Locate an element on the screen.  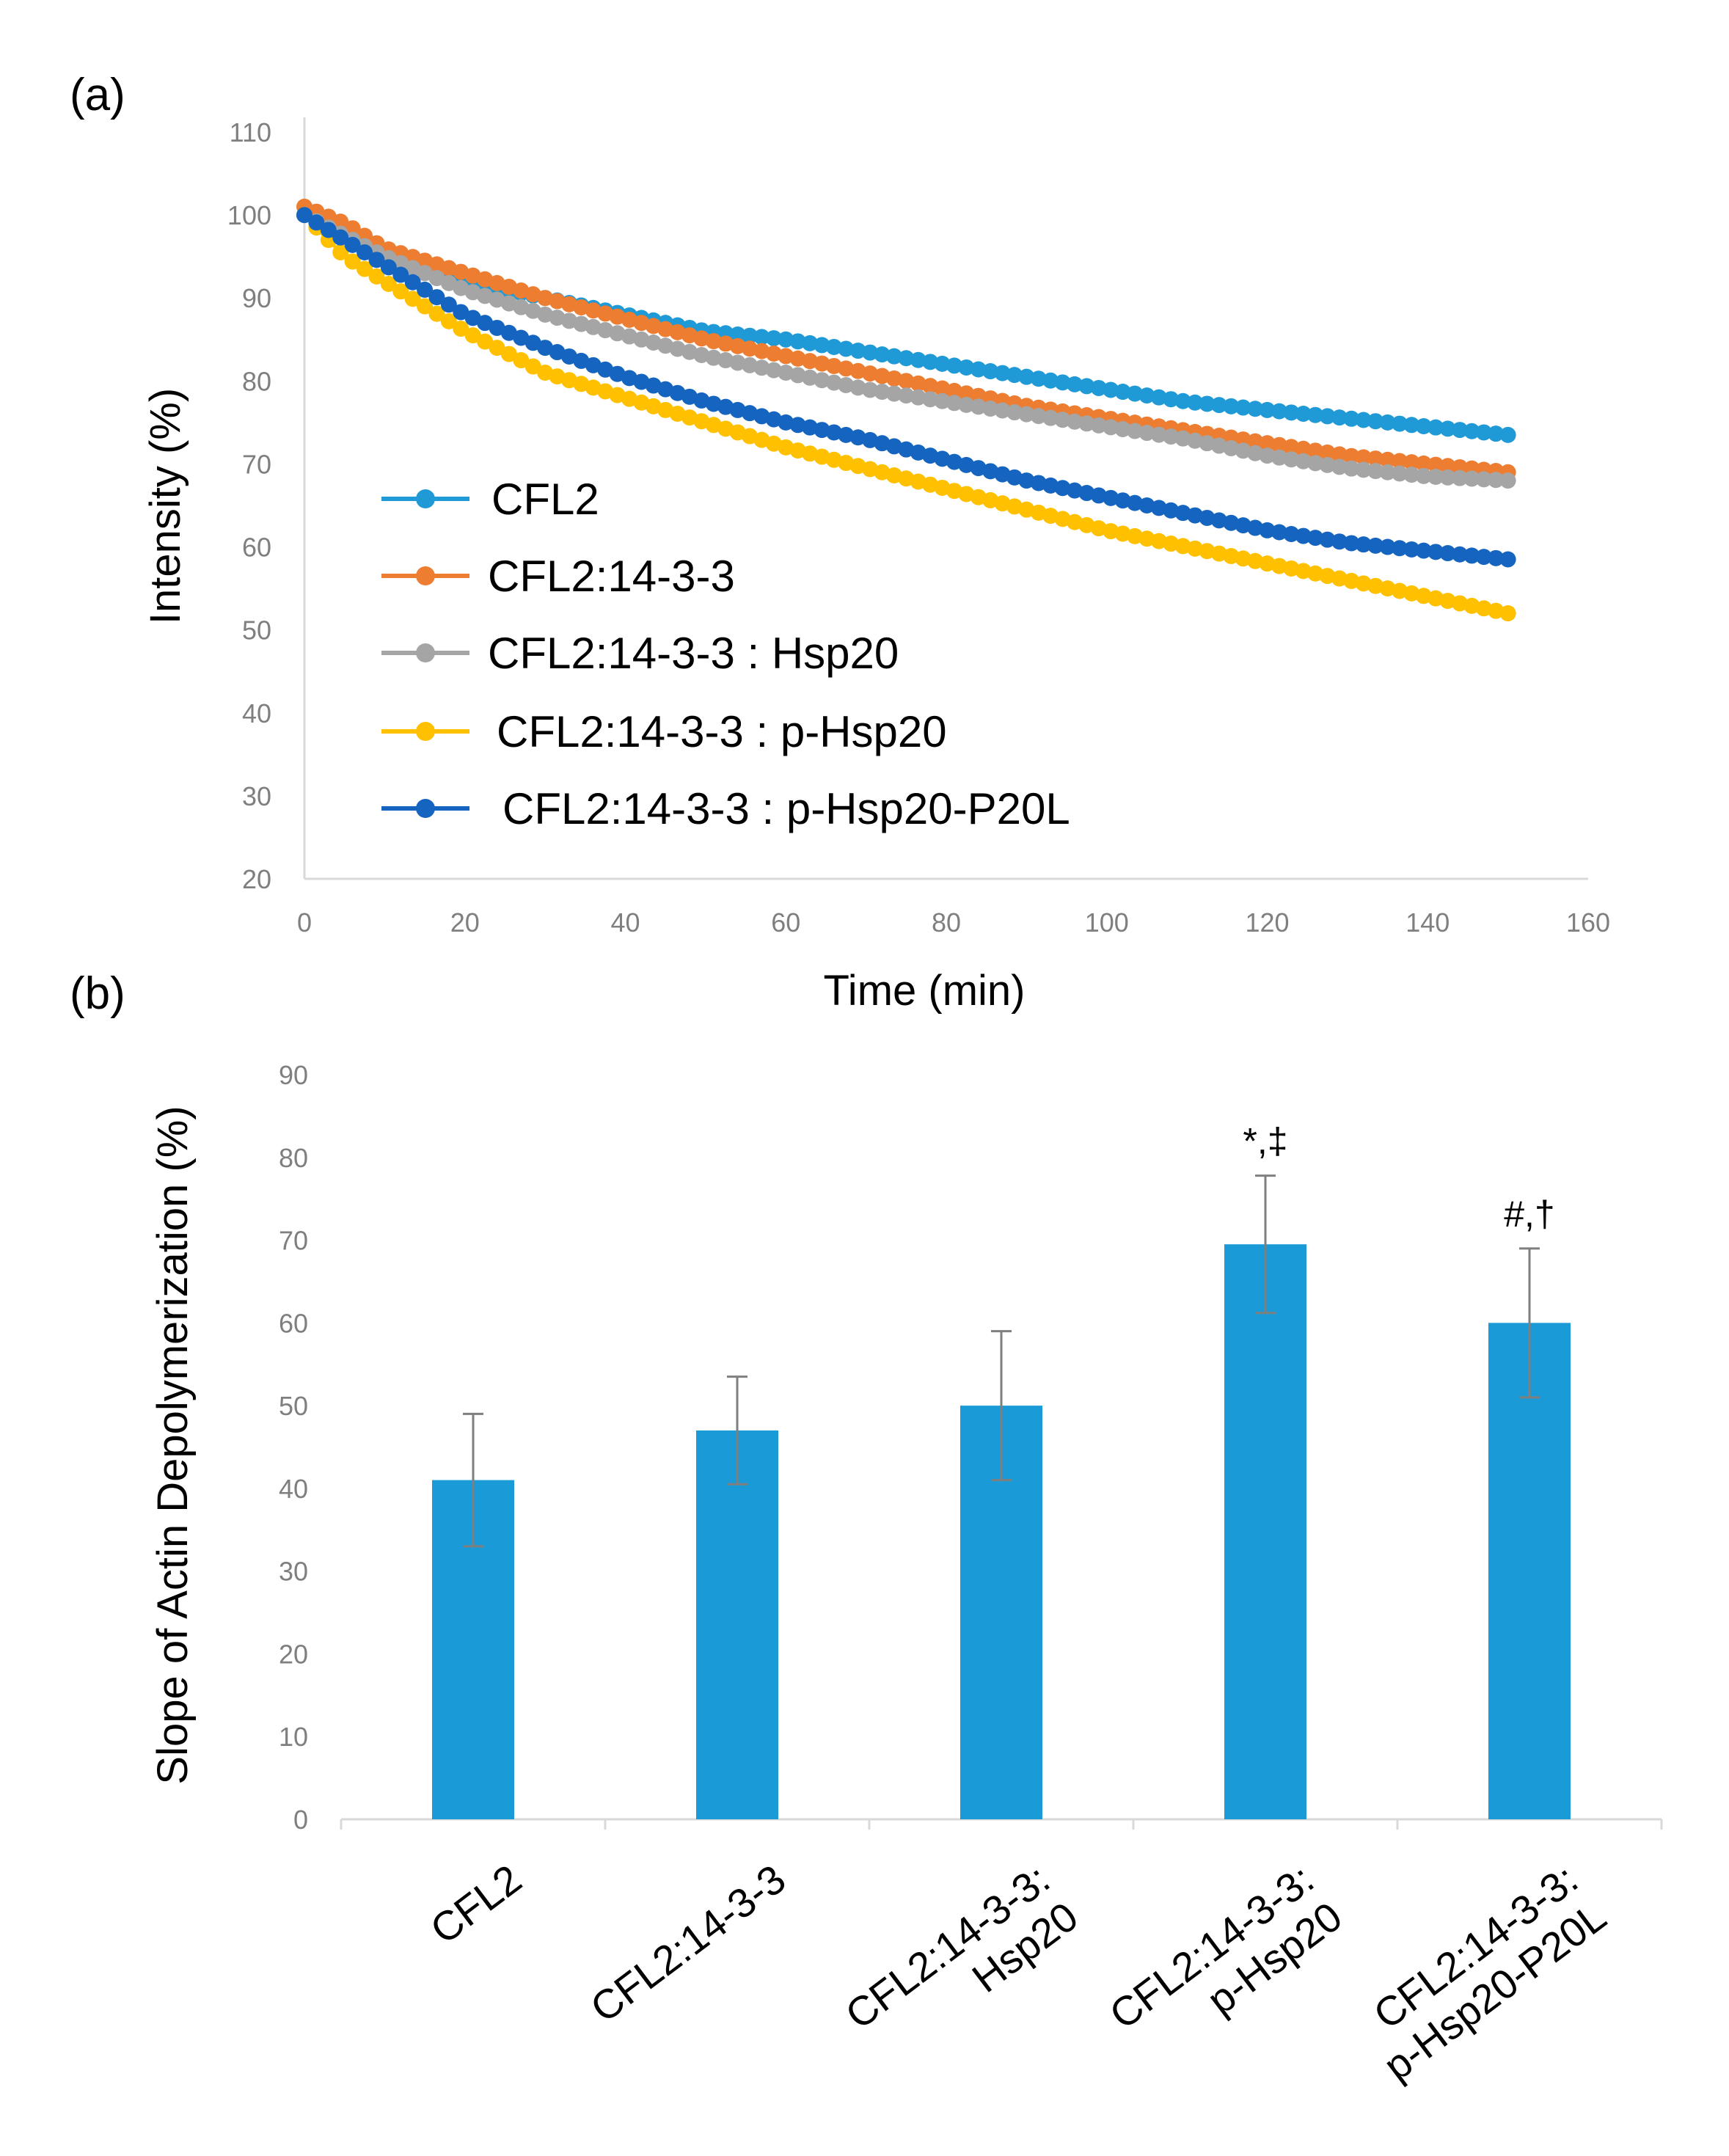
y-tick-label: 60 is located at coordinates (256, 548).